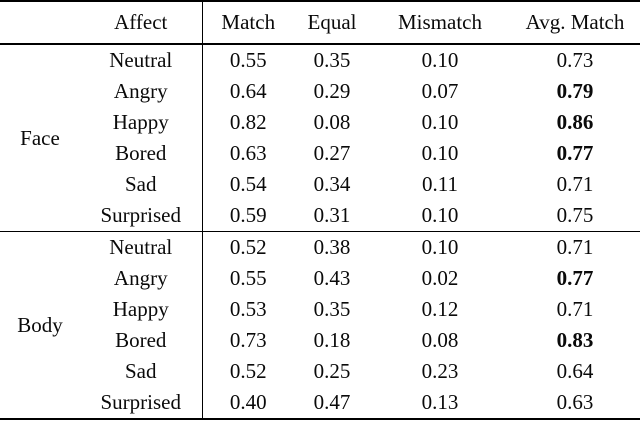 The height and width of the screenshot is (428, 640). Describe the element at coordinates (248, 91) in the screenshot. I see `match-cell: 0.64` at that location.